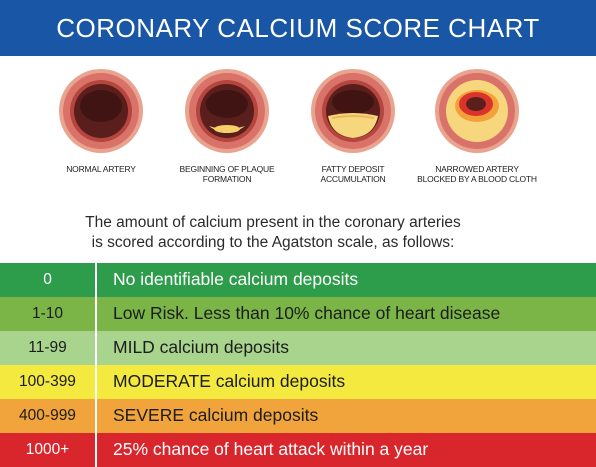  I want to click on artery-plaque-beginning: BEGINNING OF PLAQUE FORMATION, so click(227, 125).